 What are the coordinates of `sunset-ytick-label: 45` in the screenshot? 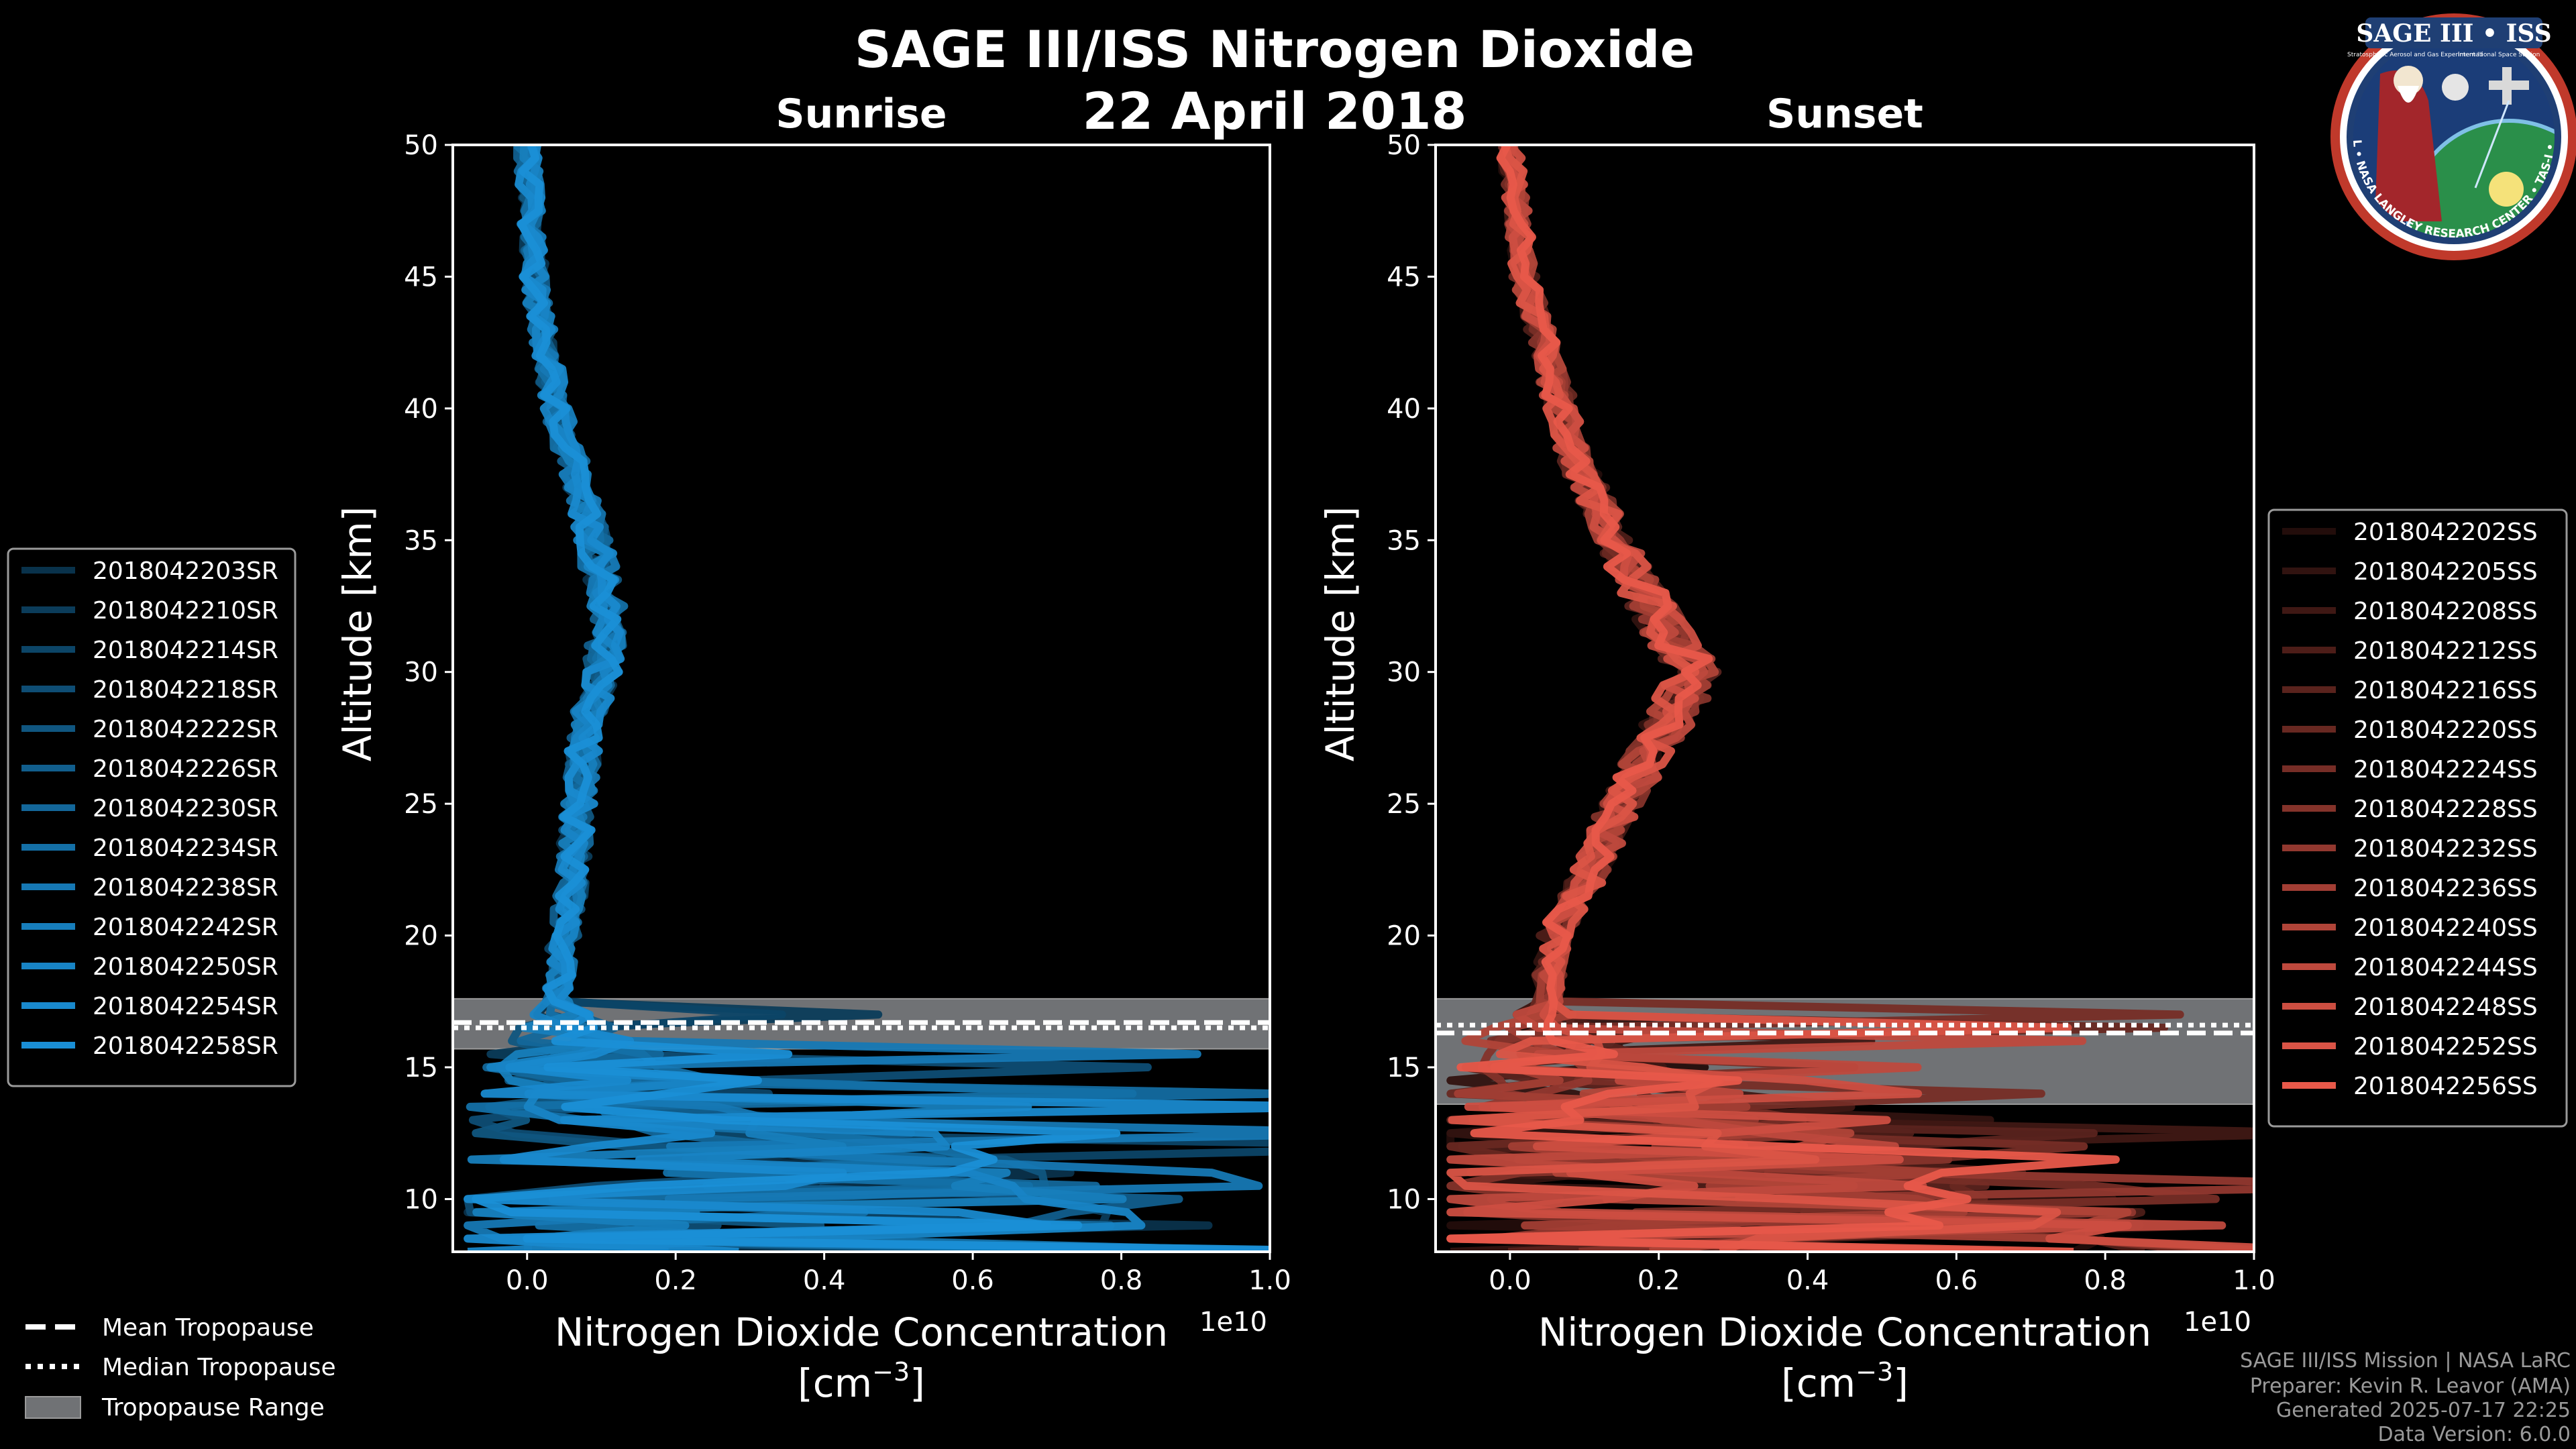 It's located at (1404, 277).